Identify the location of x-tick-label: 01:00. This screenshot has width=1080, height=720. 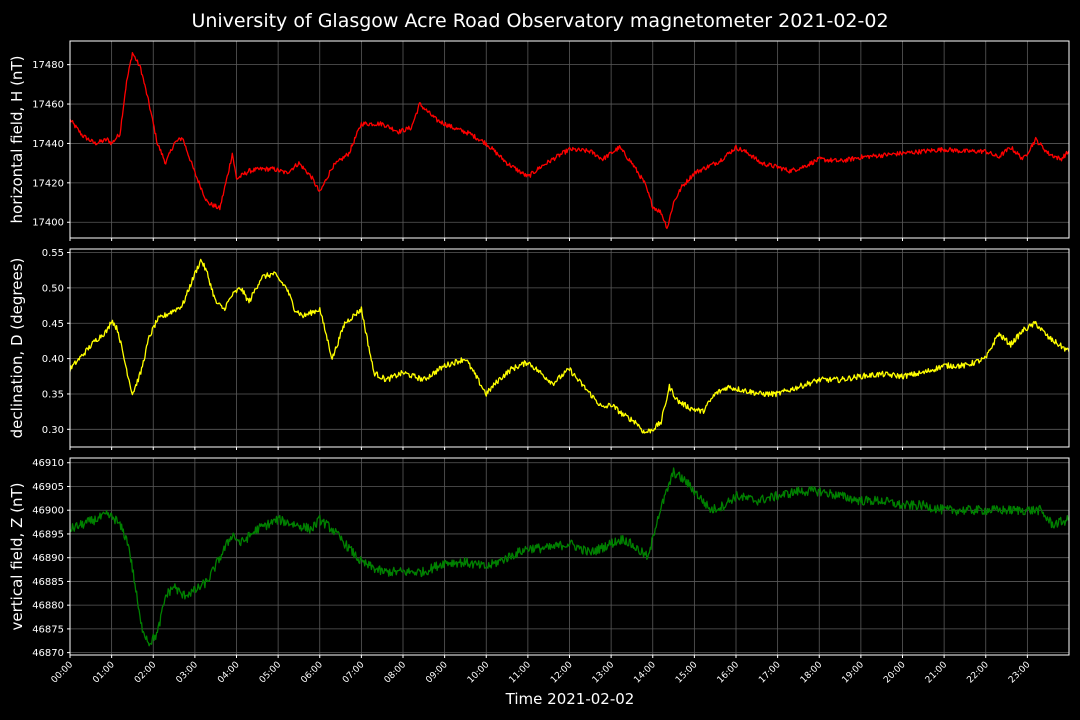
(104, 673).